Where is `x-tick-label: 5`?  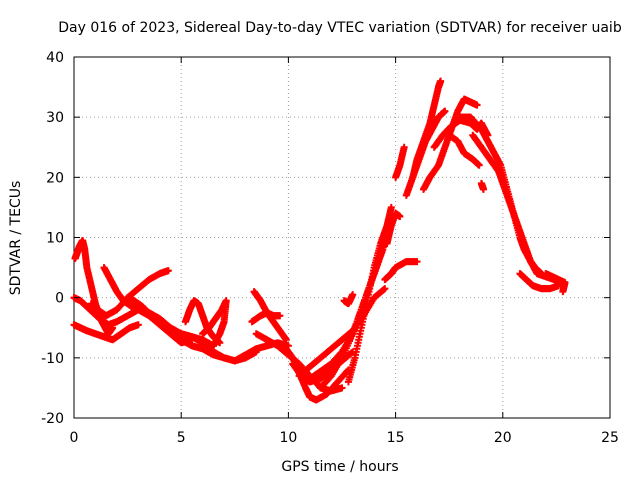
x-tick-label: 5 is located at coordinates (181, 438).